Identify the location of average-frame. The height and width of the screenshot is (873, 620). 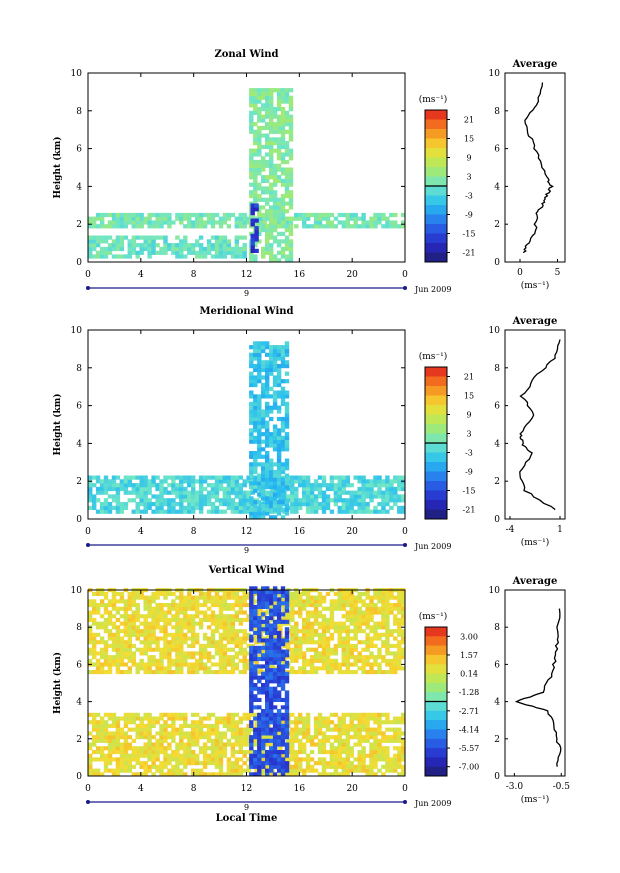
(535, 683).